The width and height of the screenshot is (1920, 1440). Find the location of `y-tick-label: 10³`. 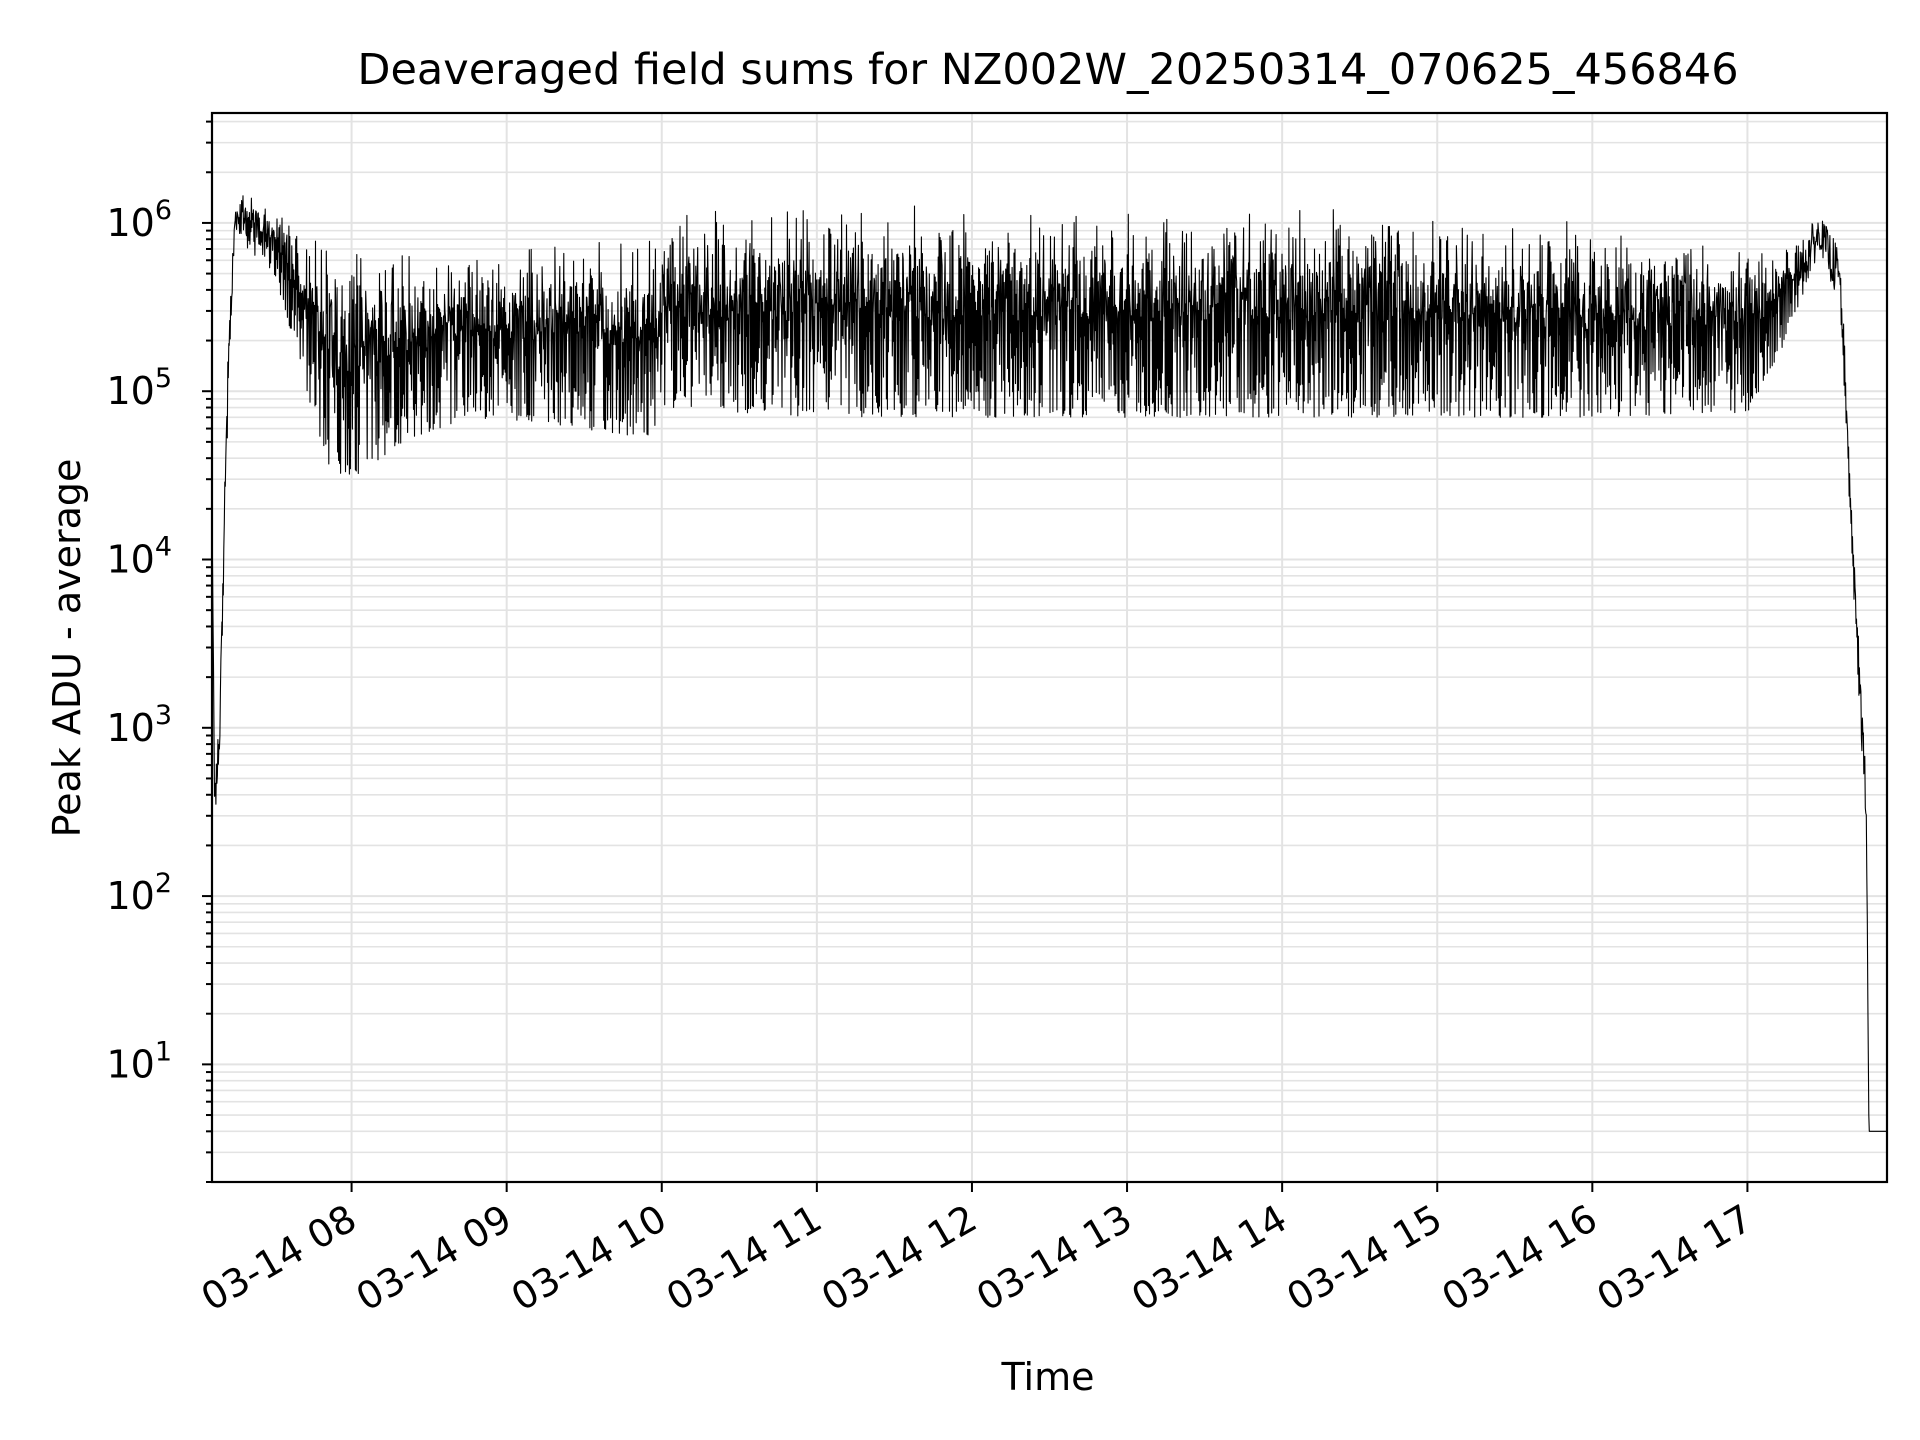

y-tick-label: 10³ is located at coordinates (139, 725).